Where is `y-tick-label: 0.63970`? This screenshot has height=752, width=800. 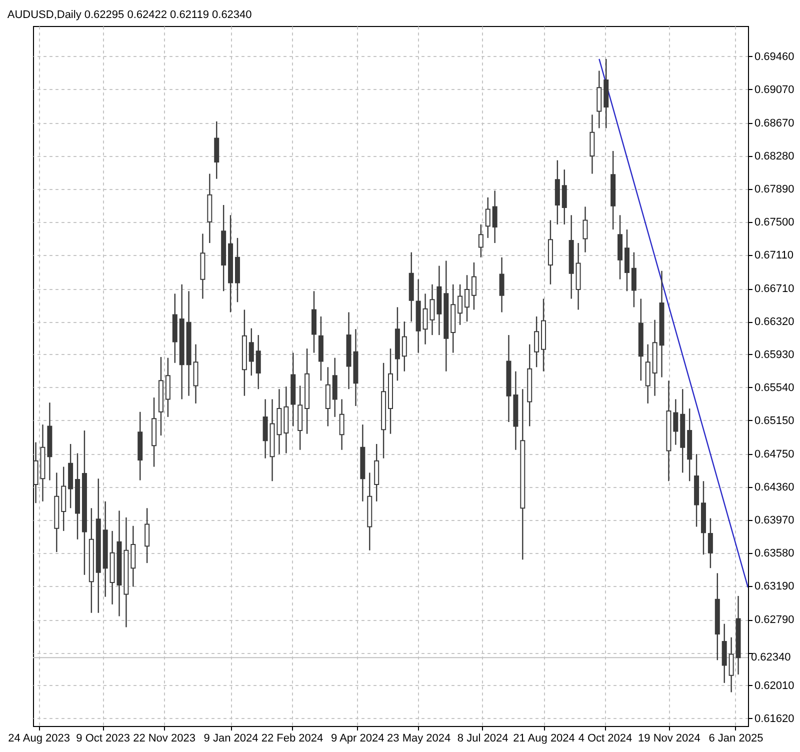 y-tick-label: 0.63970 is located at coordinates (774, 520).